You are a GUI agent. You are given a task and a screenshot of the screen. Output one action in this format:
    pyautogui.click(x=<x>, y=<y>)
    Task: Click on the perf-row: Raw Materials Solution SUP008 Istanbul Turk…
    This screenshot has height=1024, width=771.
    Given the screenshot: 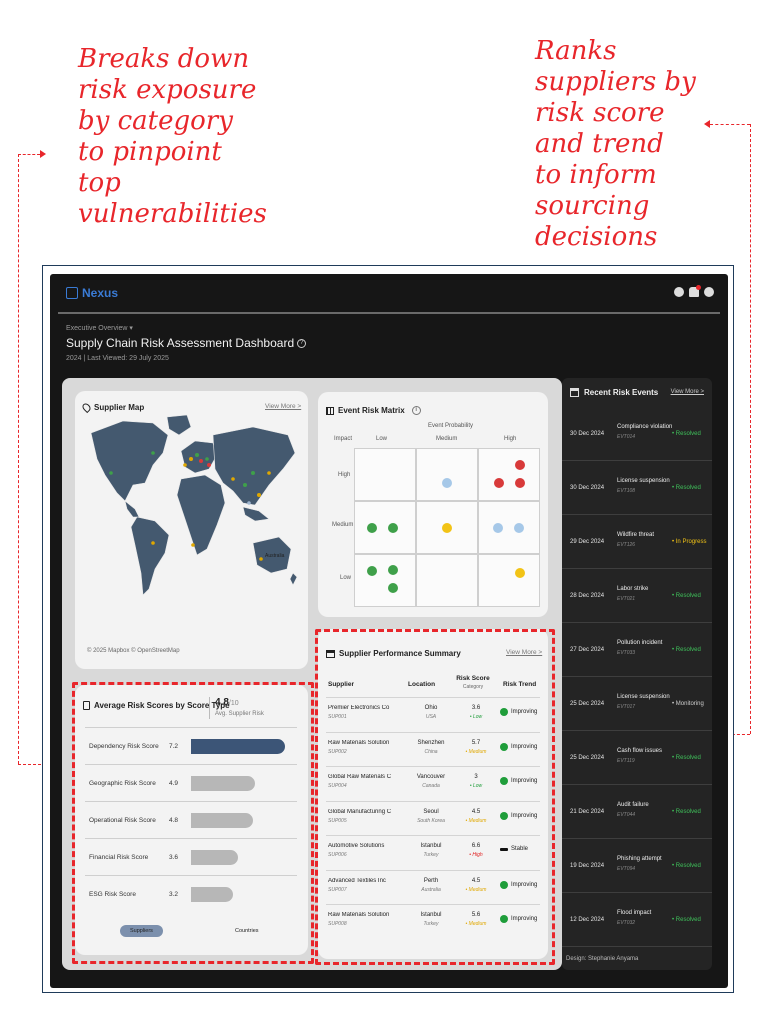 What is the action you would take?
    pyautogui.click(x=433, y=921)
    